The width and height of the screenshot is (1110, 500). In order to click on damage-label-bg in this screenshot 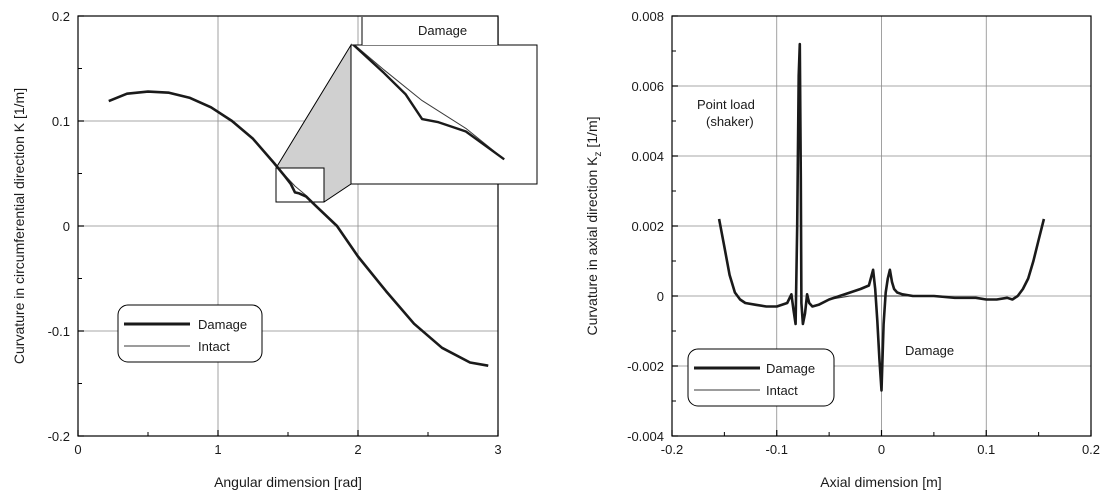, I will do `click(430, 31)`.